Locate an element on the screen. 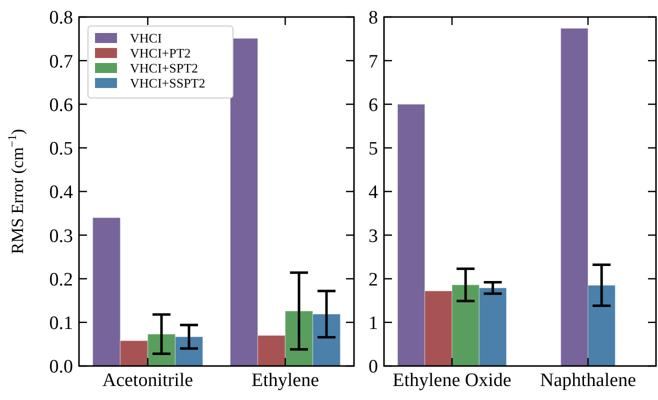 This screenshot has height=400, width=658. y-tick-label: 0.7 is located at coordinates (61, 61).